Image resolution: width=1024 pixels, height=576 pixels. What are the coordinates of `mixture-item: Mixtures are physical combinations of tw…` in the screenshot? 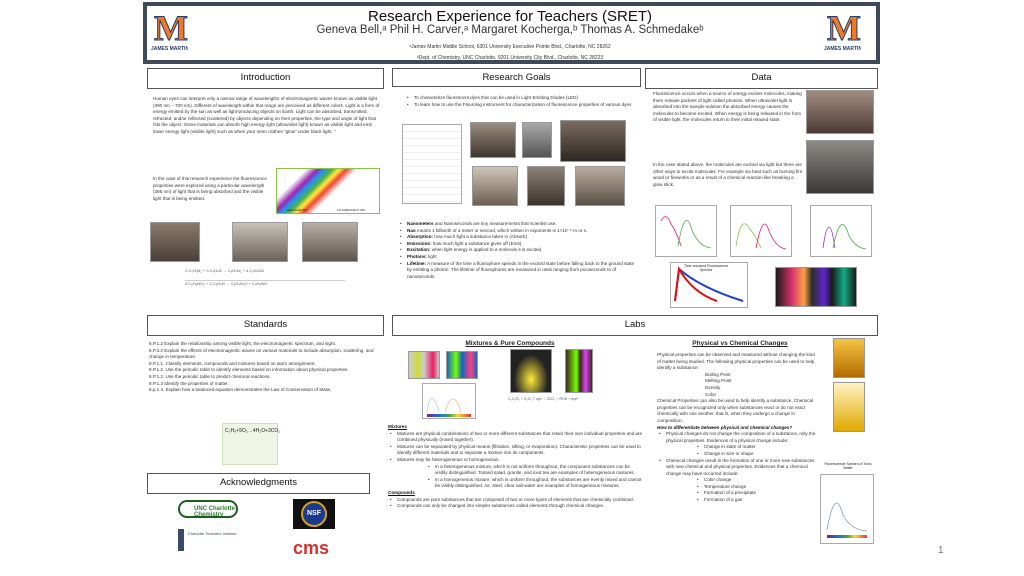 It's located at (515, 437).